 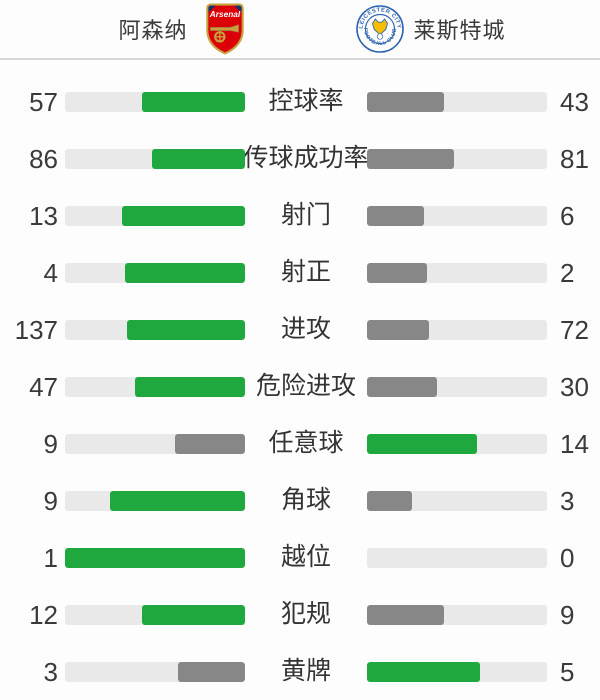 What do you see at coordinates (567, 614) in the screenshot?
I see `away-value: 9` at bounding box center [567, 614].